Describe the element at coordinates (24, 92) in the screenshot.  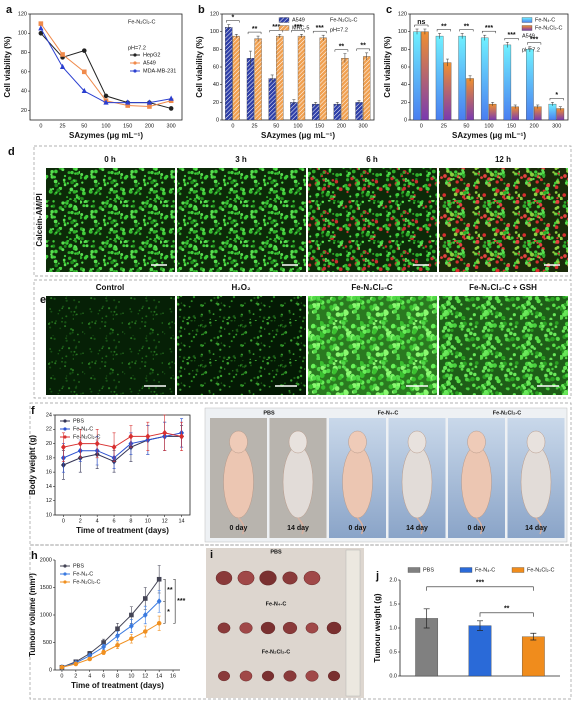
I see `y-tick-label: 40` at that location.